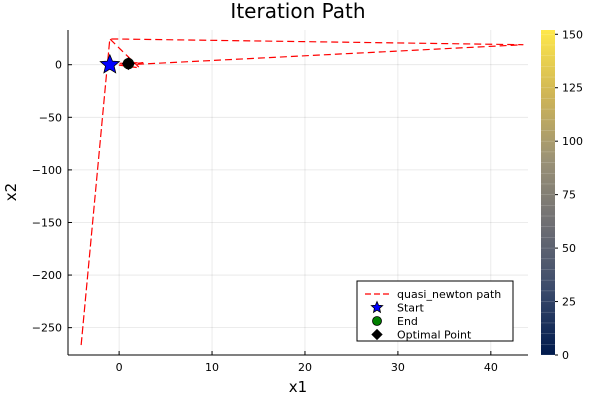 The image size is (600, 400). Describe the element at coordinates (50, 117) in the screenshot. I see `y-tick-label: −50` at that location.